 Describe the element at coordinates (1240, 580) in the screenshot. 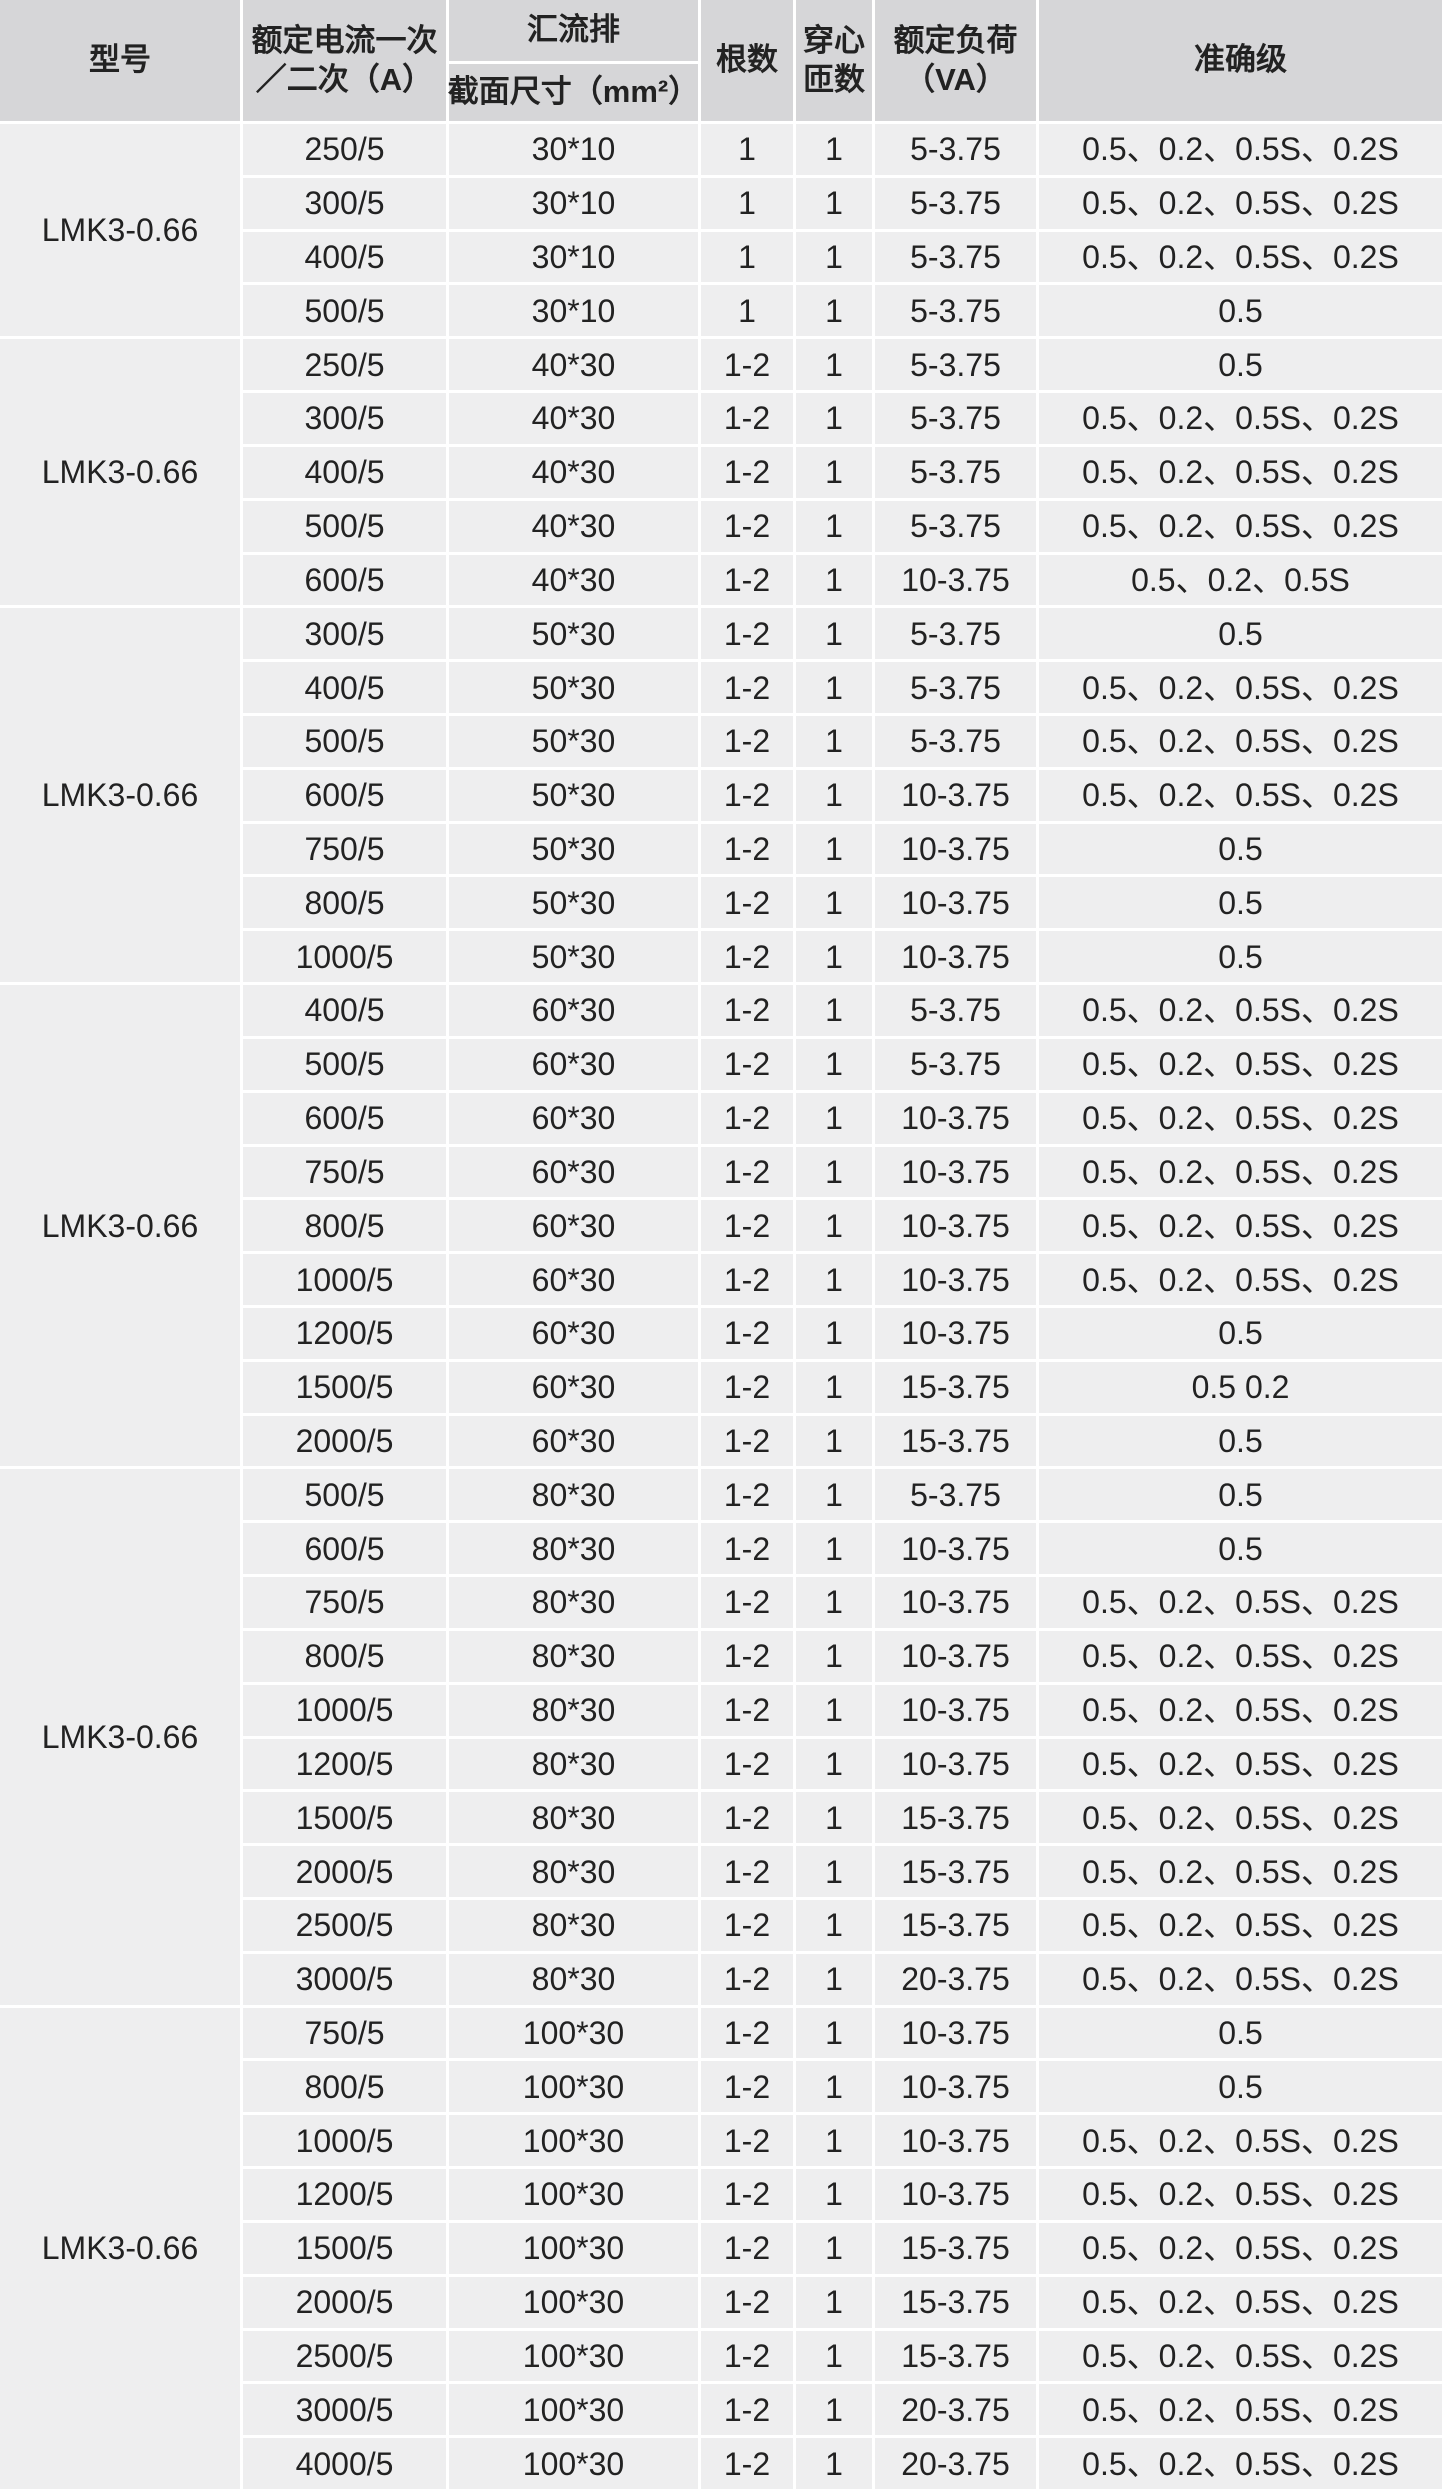

I see `accuracy-cell: 0.5、0.2、0.5S` at that location.